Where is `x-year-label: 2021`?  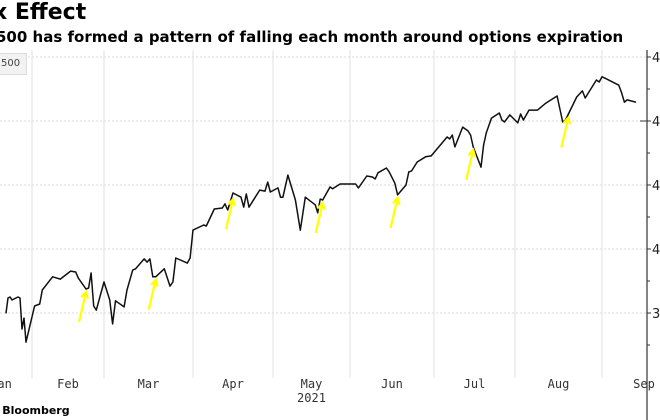
x-year-label: 2021 is located at coordinates (311, 398).